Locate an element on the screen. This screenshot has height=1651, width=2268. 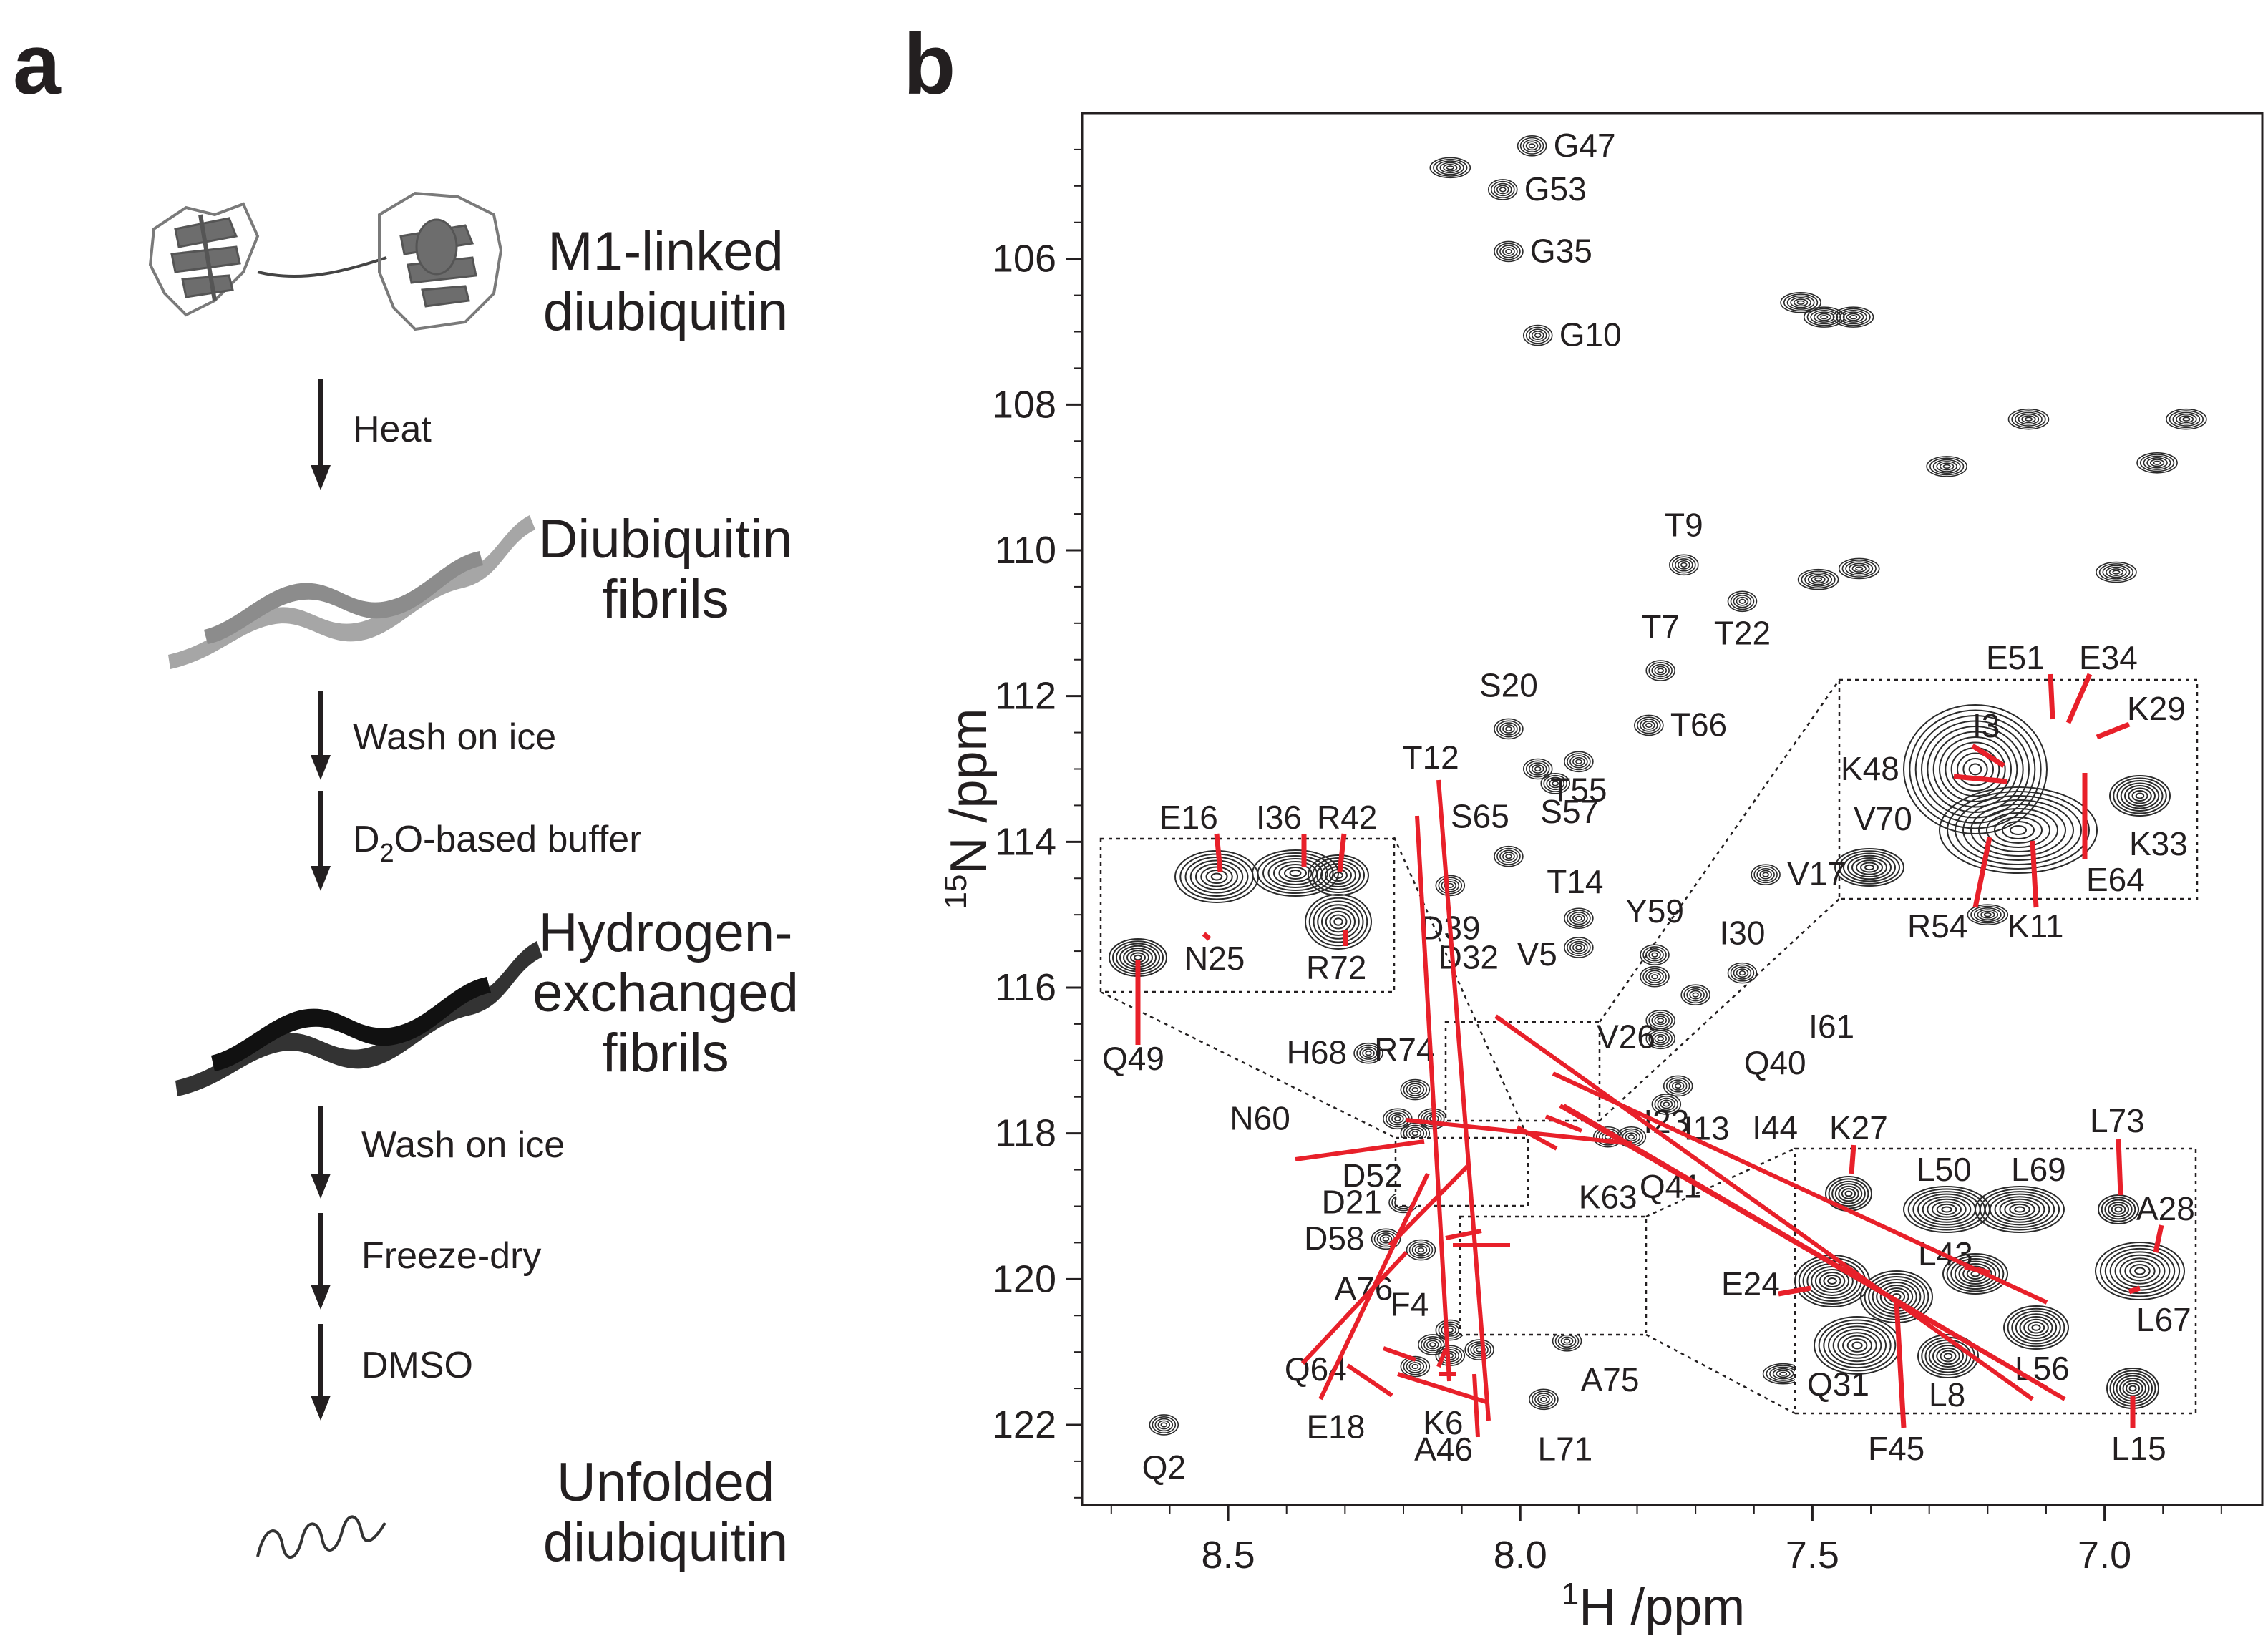
step-line: fibrils is located at coordinates (665, 1053).